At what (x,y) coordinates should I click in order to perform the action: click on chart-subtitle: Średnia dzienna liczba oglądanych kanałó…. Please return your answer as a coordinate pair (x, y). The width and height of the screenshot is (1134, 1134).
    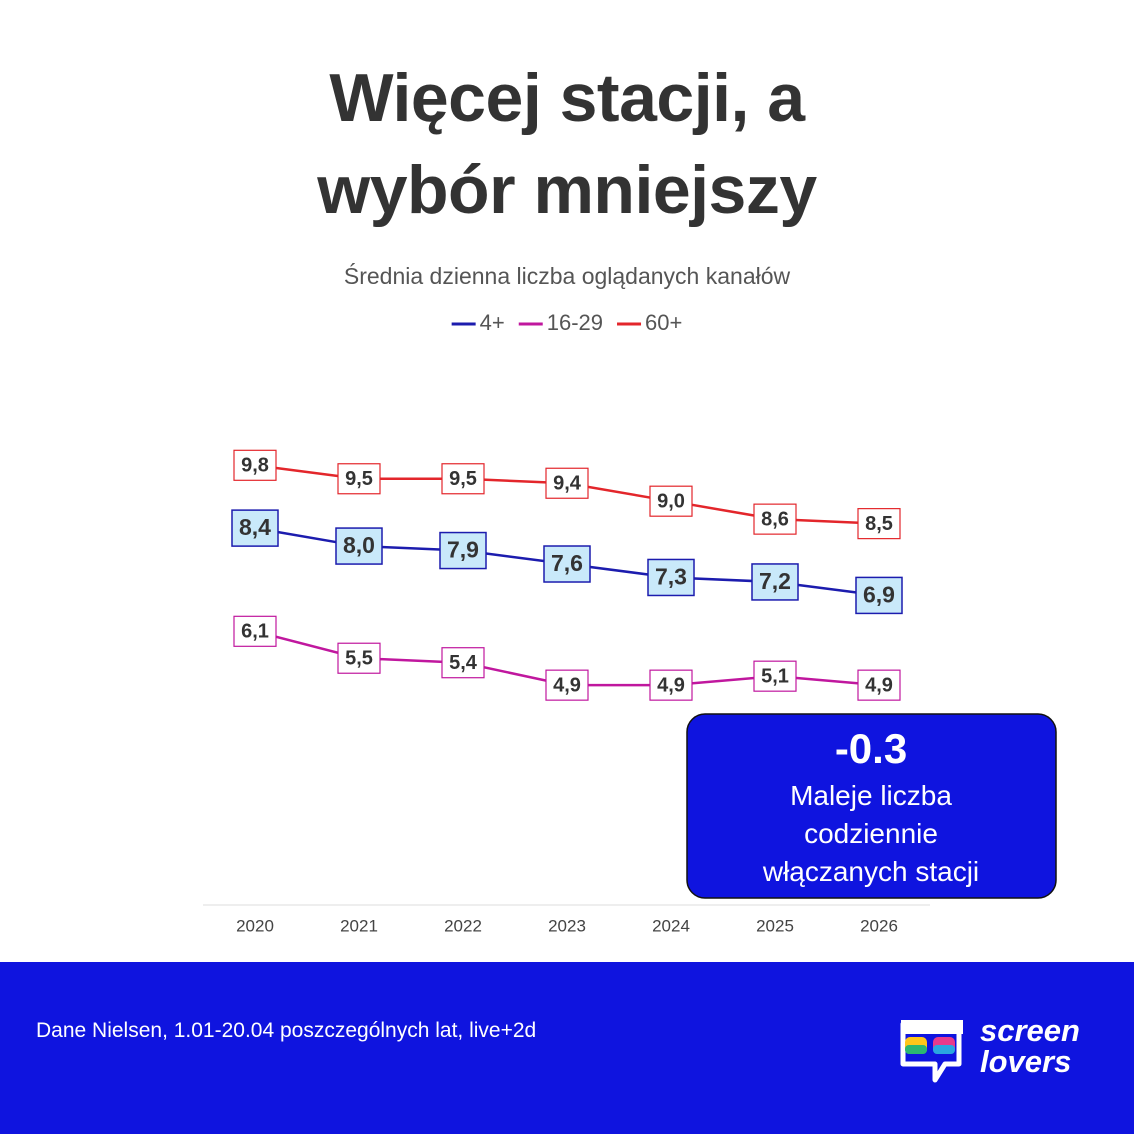
    Looking at the image, I should click on (567, 276).